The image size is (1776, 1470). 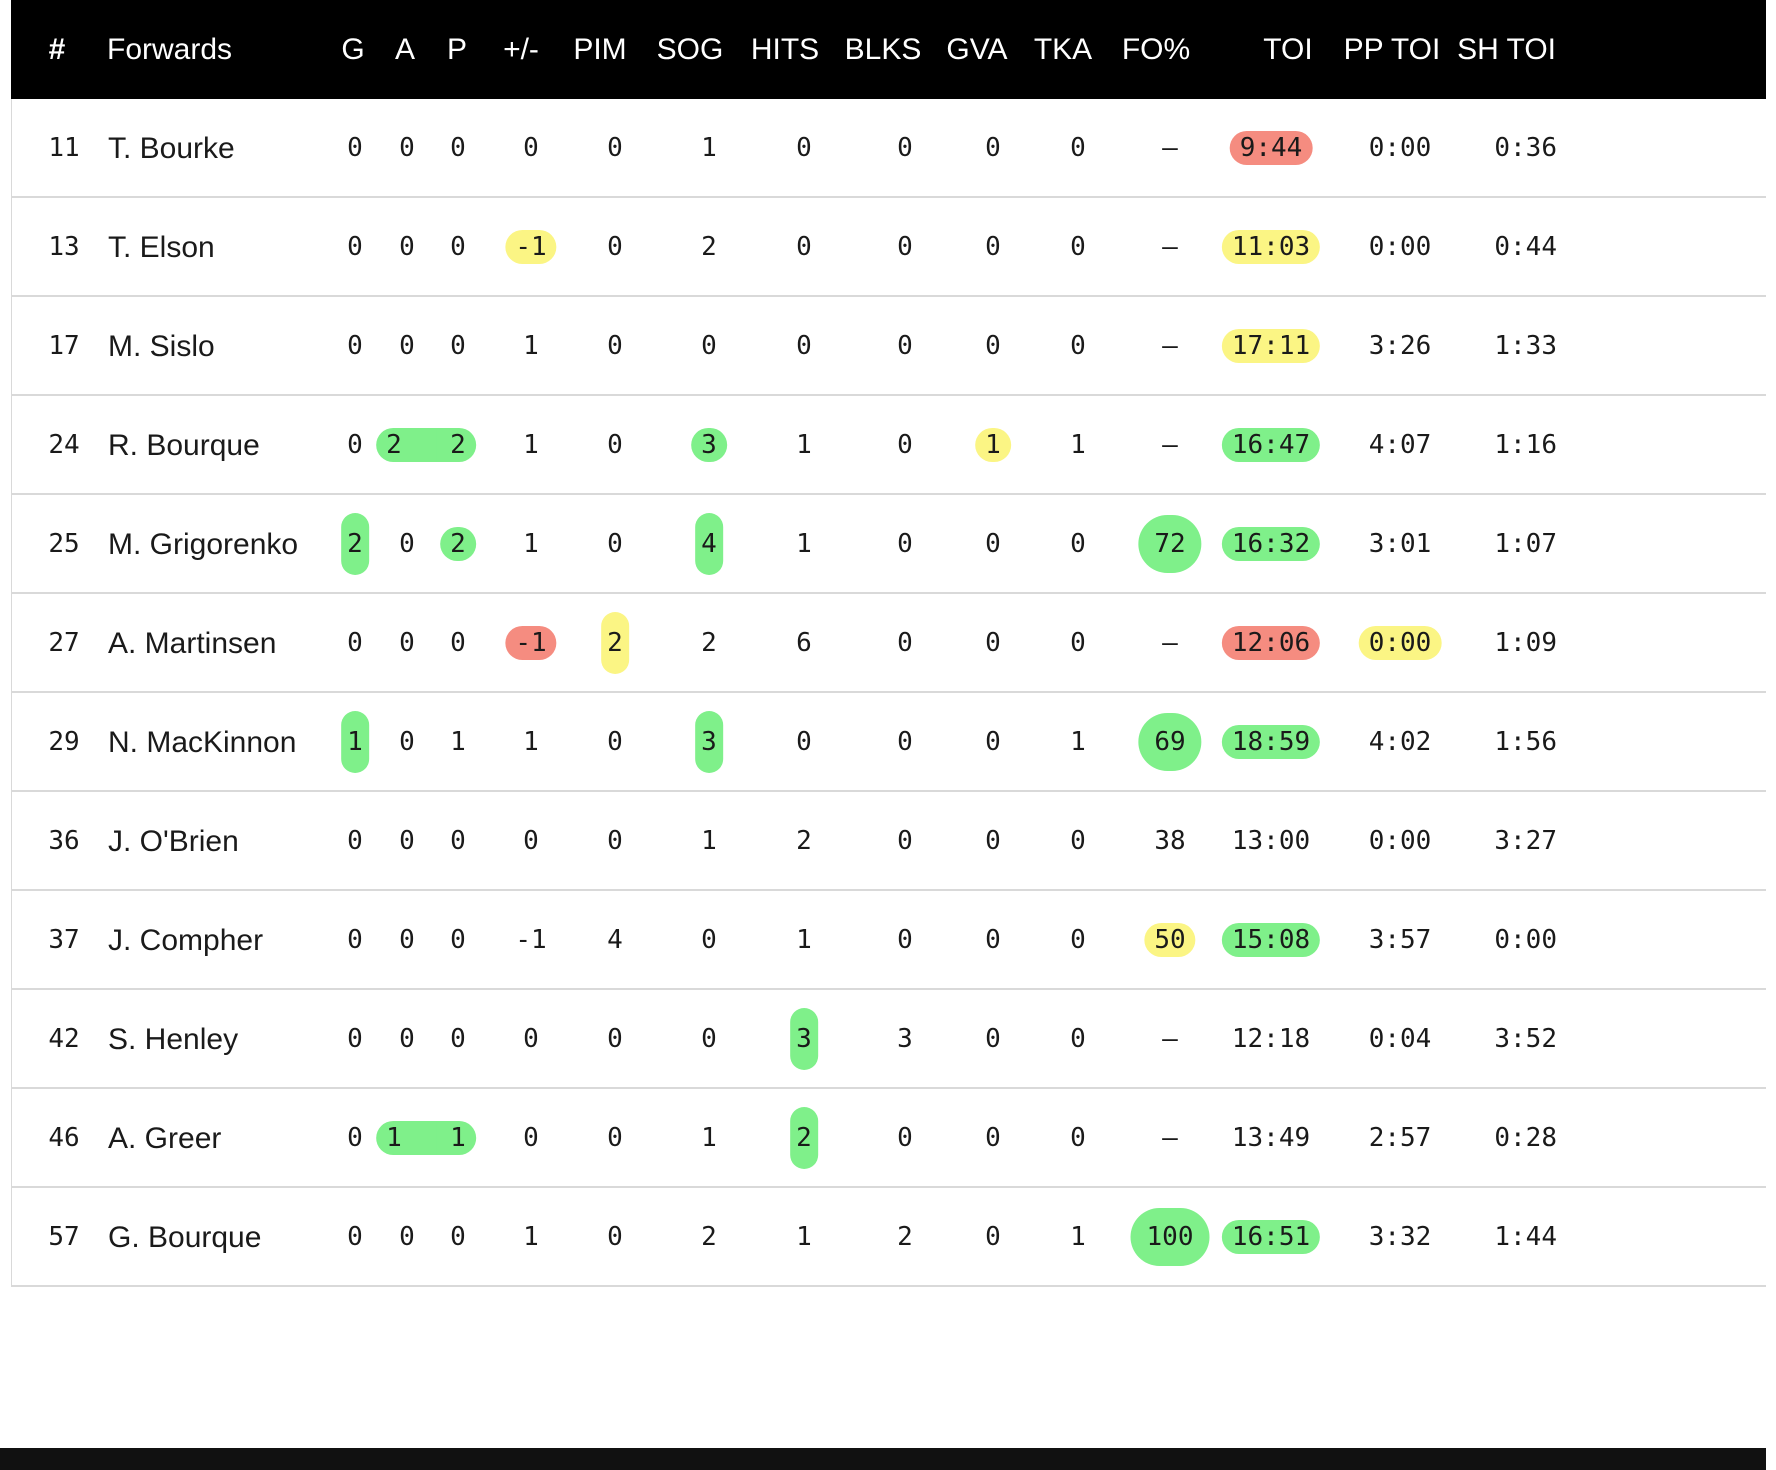 I want to click on cell-a: 1, so click(x=407, y=1138).